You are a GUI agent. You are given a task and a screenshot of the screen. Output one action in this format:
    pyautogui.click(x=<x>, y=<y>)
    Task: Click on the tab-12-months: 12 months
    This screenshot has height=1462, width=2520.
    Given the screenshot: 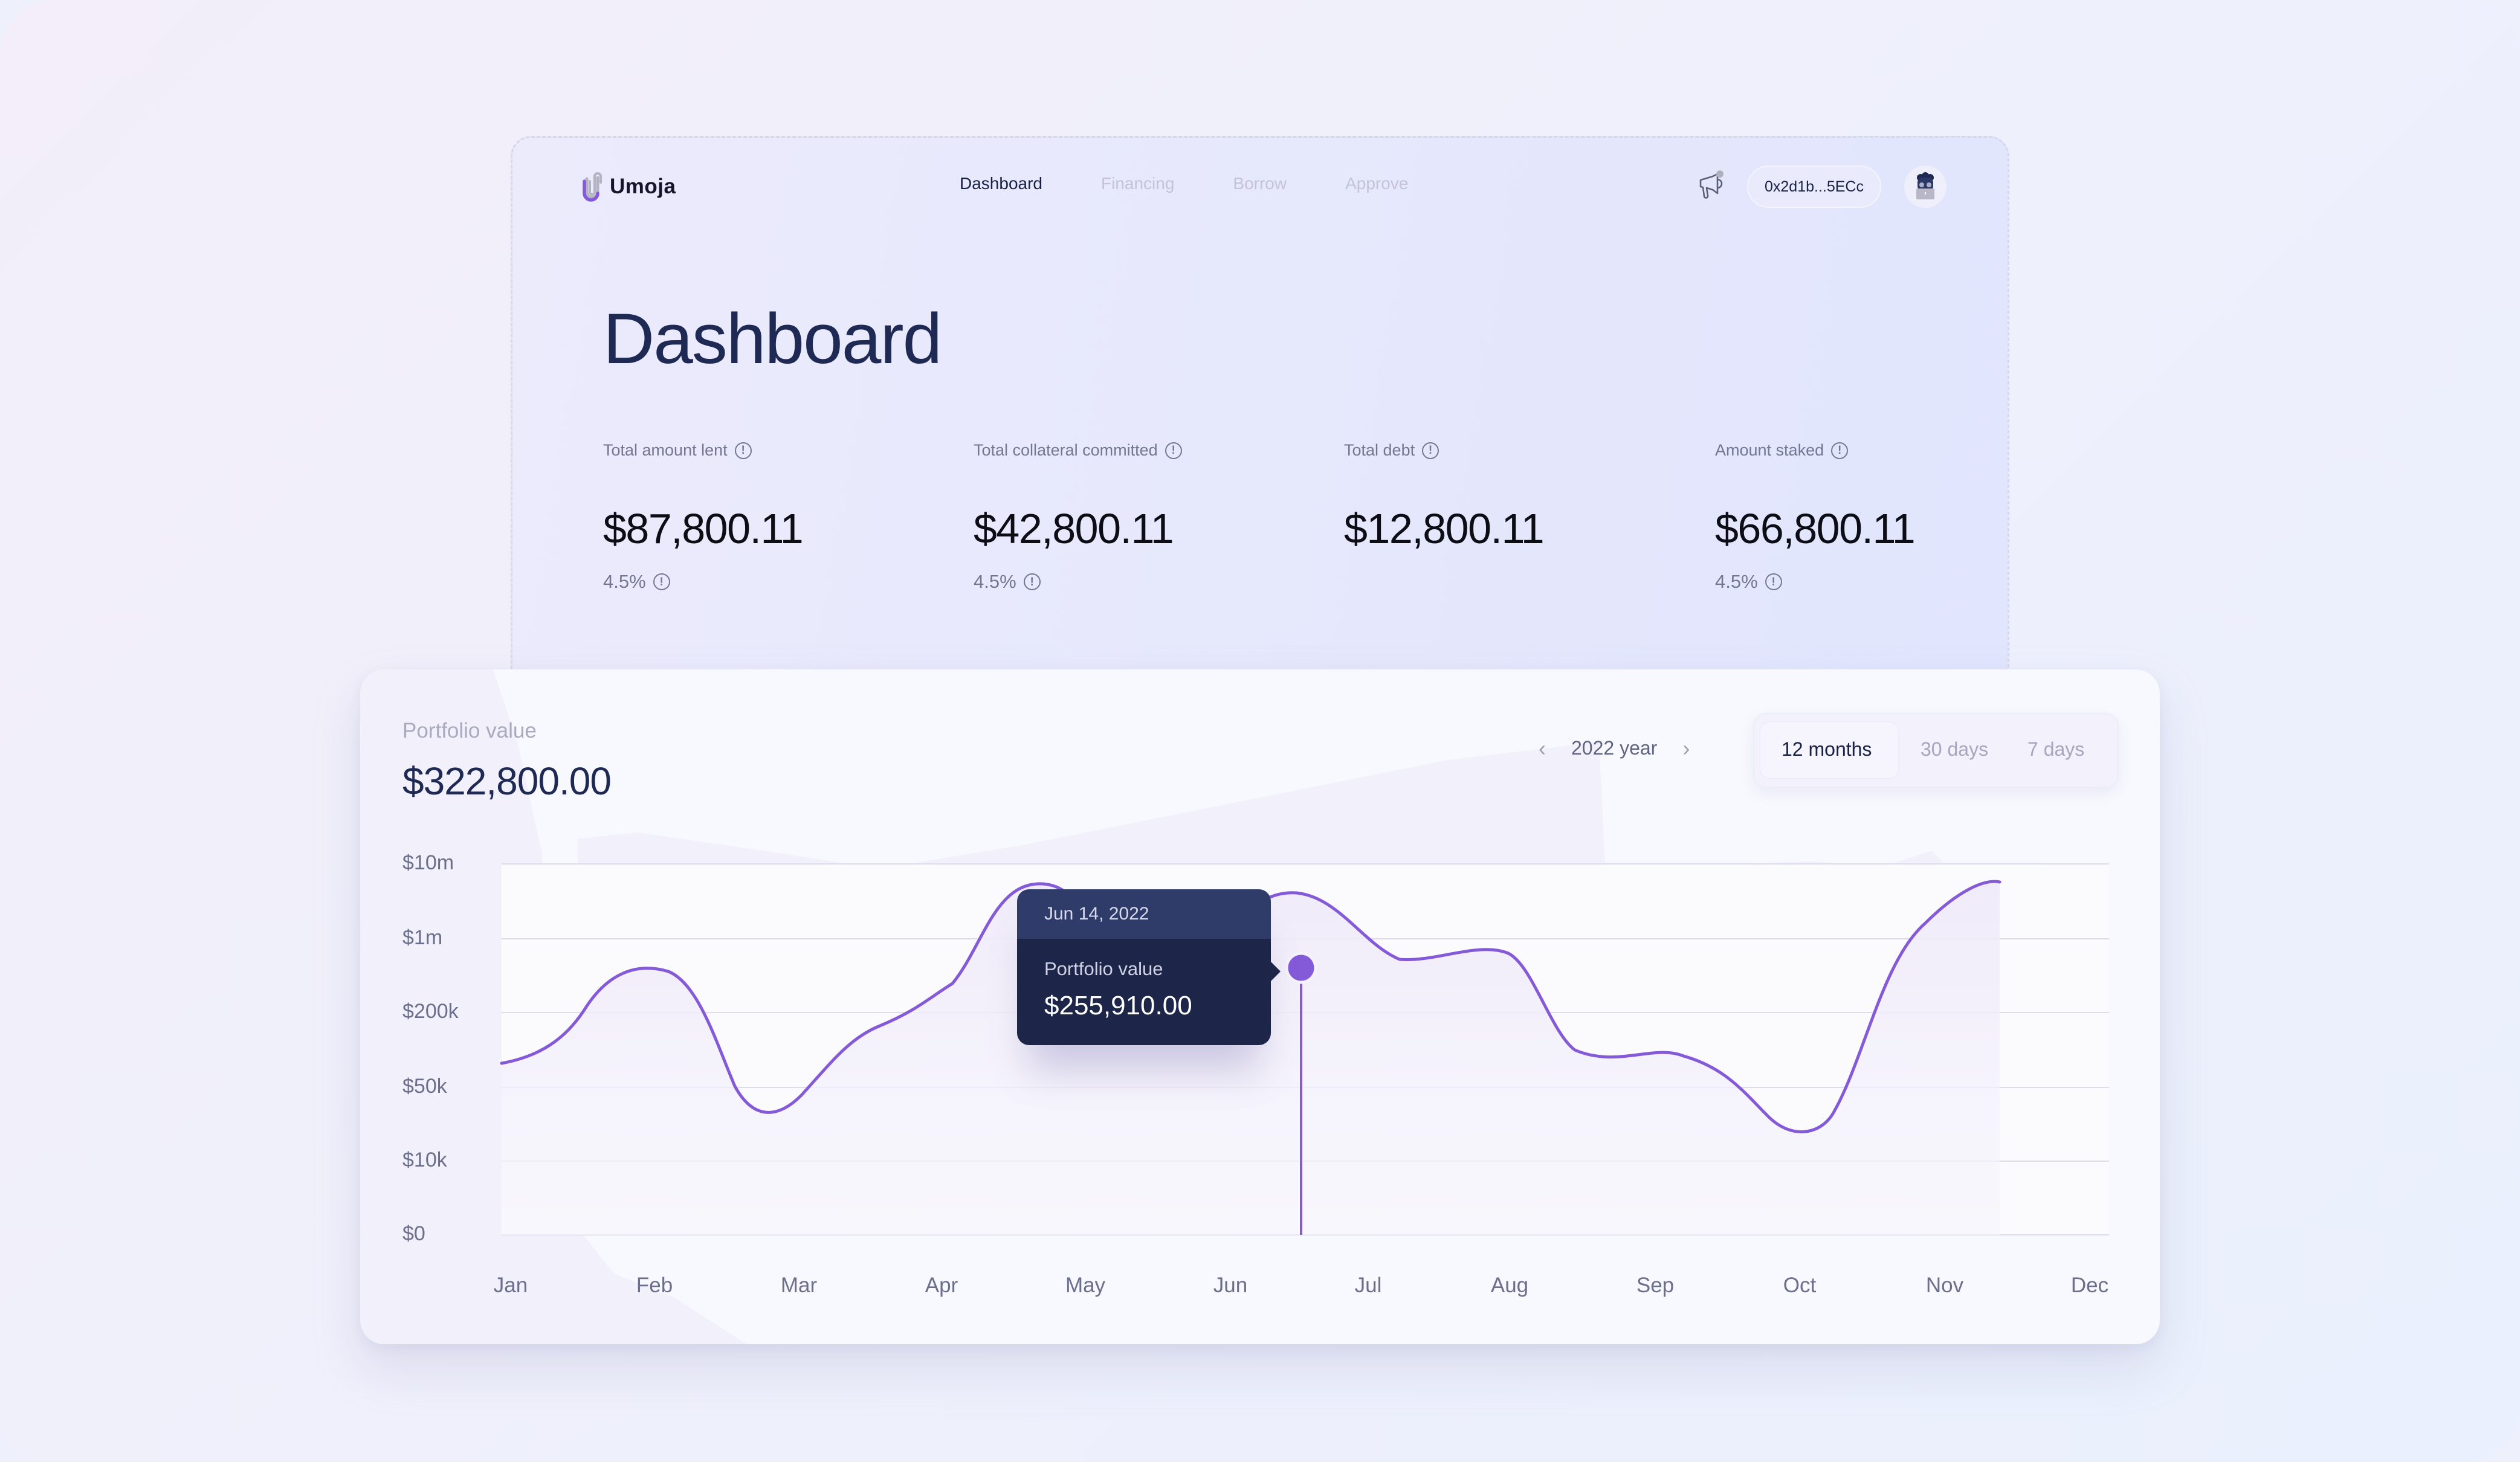 What is the action you would take?
    pyautogui.click(x=1827, y=749)
    